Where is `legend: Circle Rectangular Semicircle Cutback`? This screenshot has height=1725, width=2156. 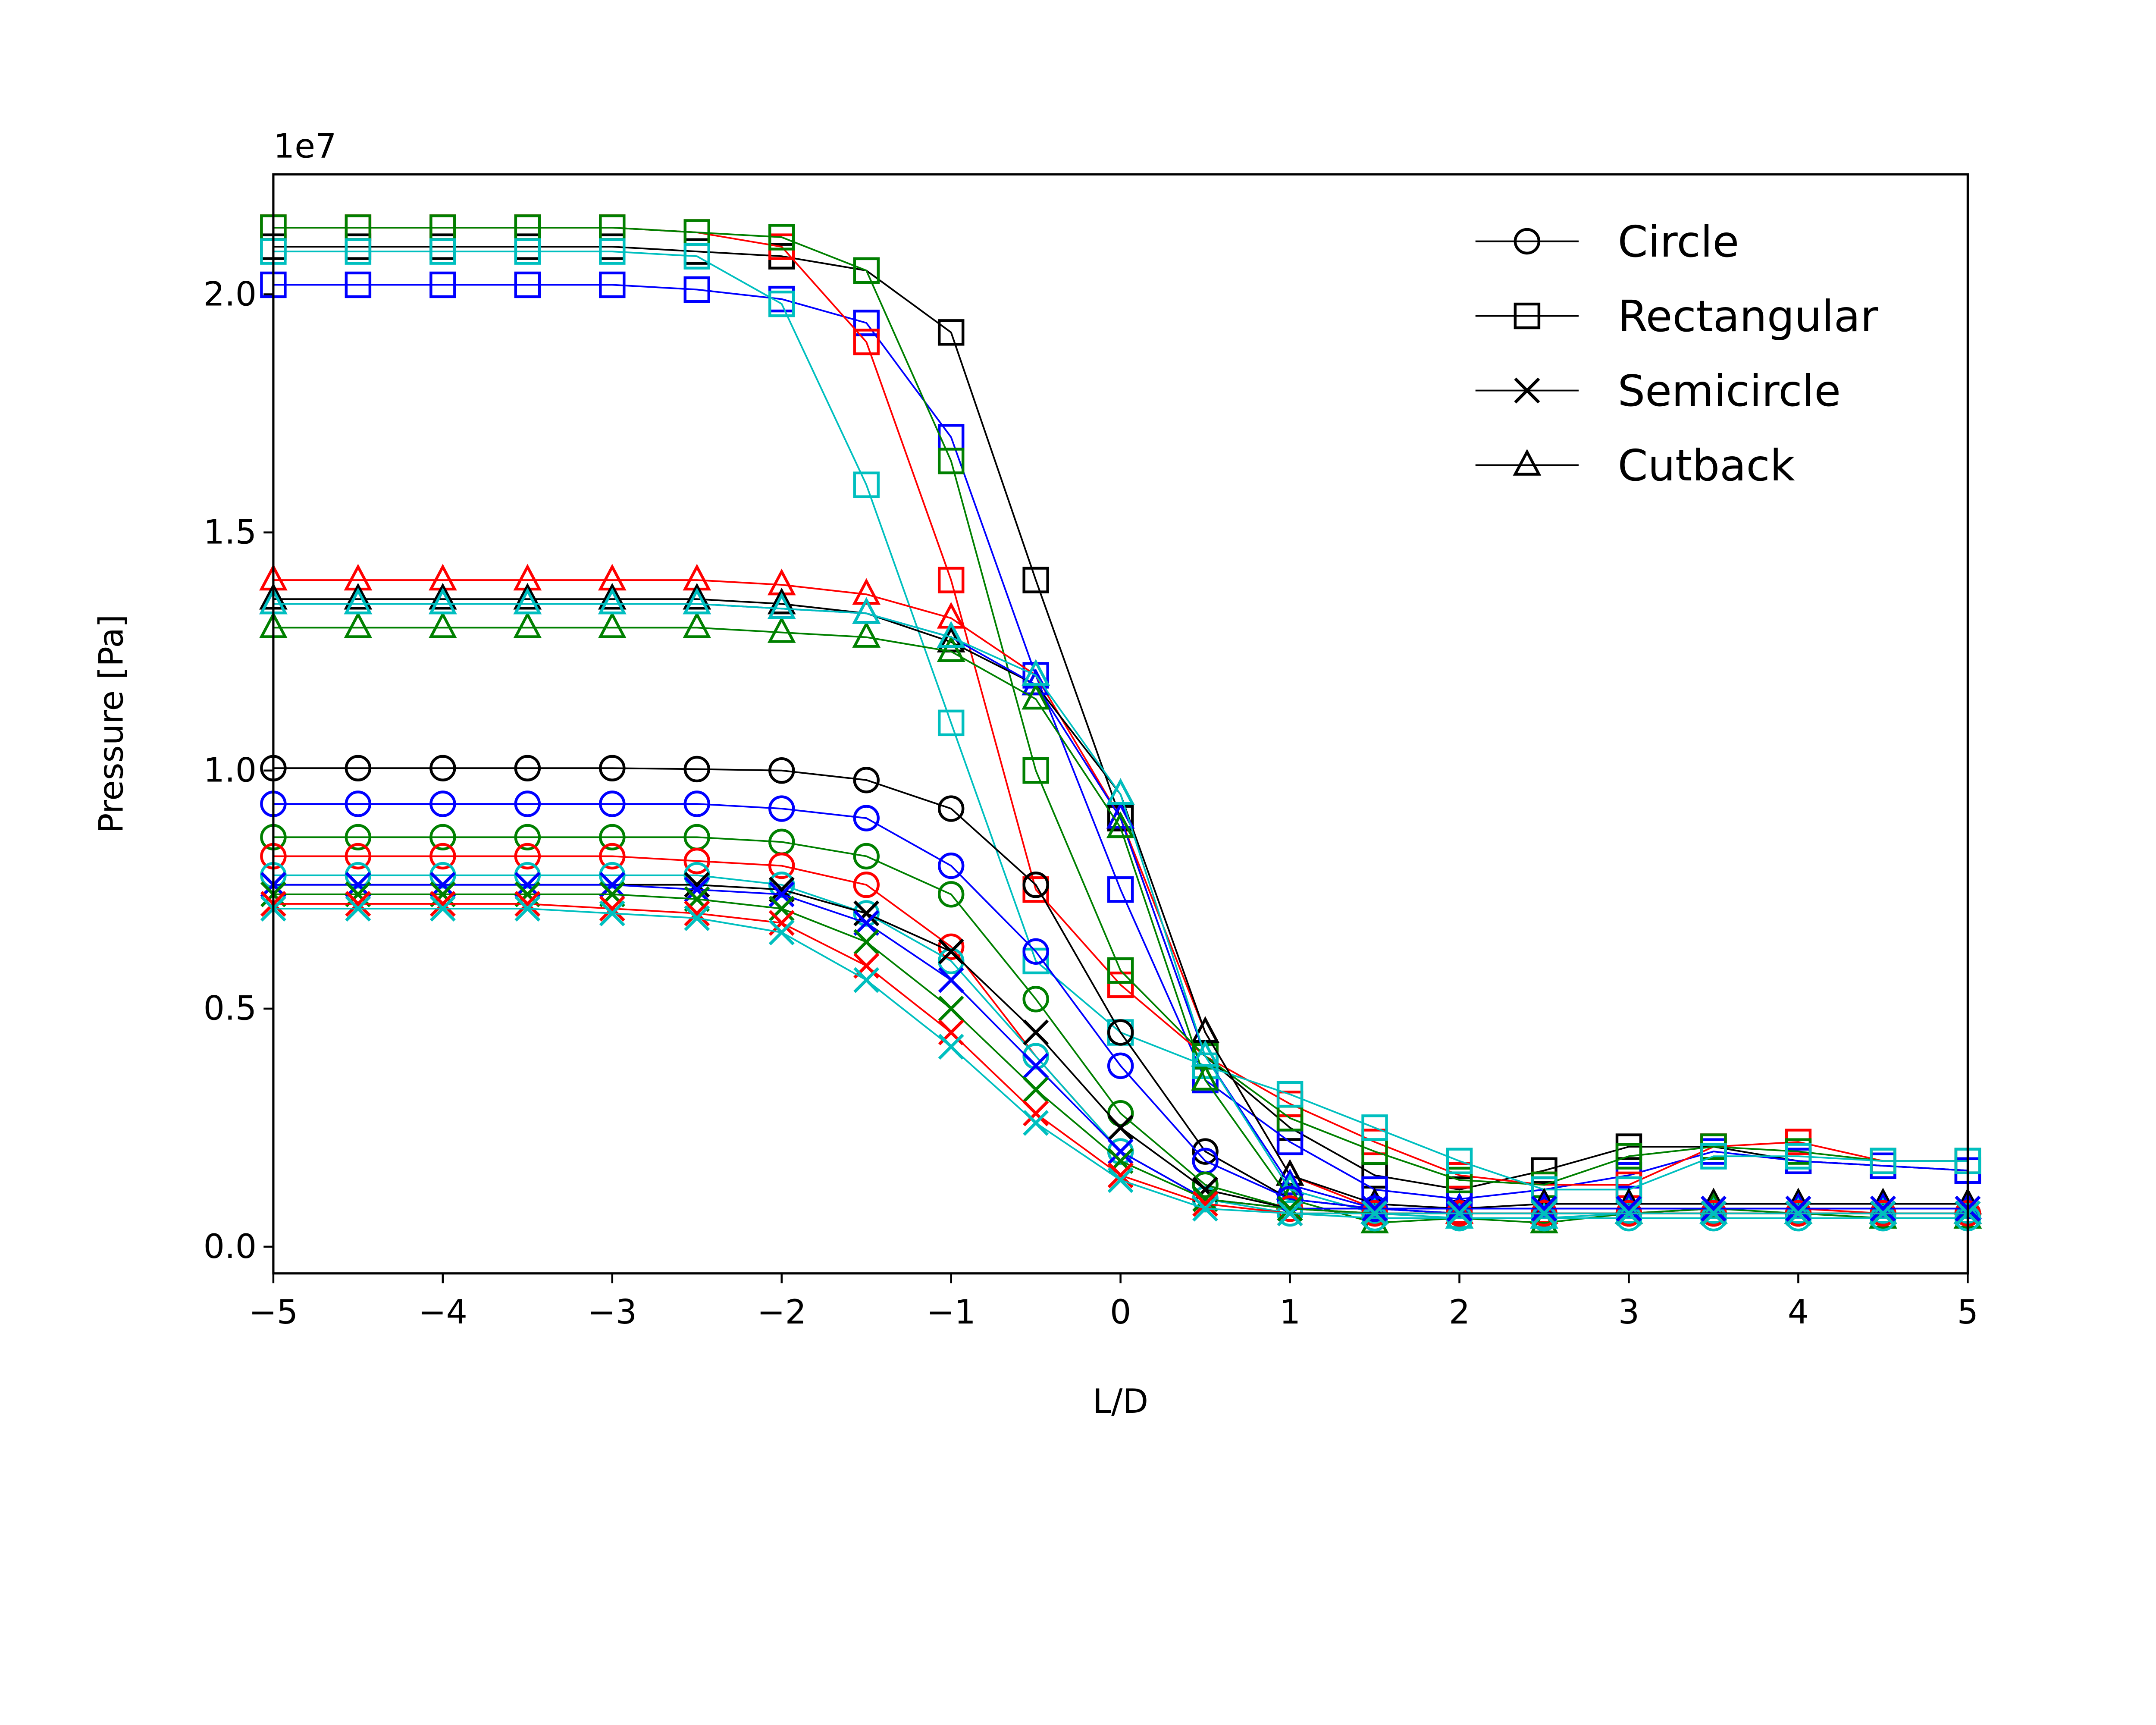 legend: Circle Rectangular Semicircle Cutback is located at coordinates (1677, 353).